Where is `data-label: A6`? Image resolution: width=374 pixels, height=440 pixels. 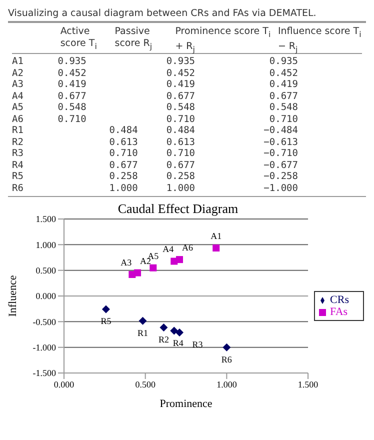 data-label: A6 is located at coordinates (188, 247).